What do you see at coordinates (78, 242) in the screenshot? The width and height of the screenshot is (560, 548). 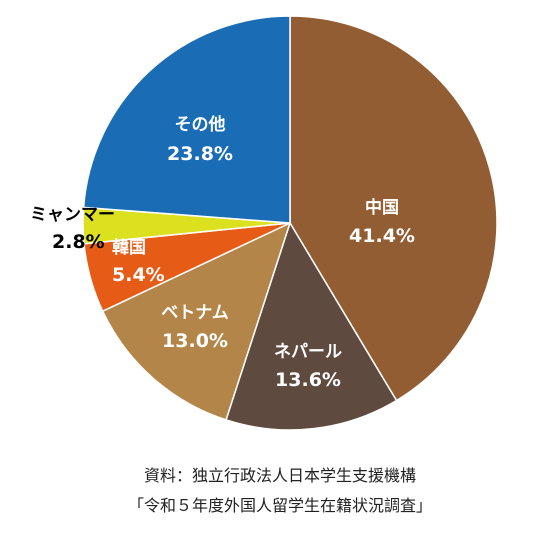 I see `slice-value-label-5: 2.8%` at bounding box center [78, 242].